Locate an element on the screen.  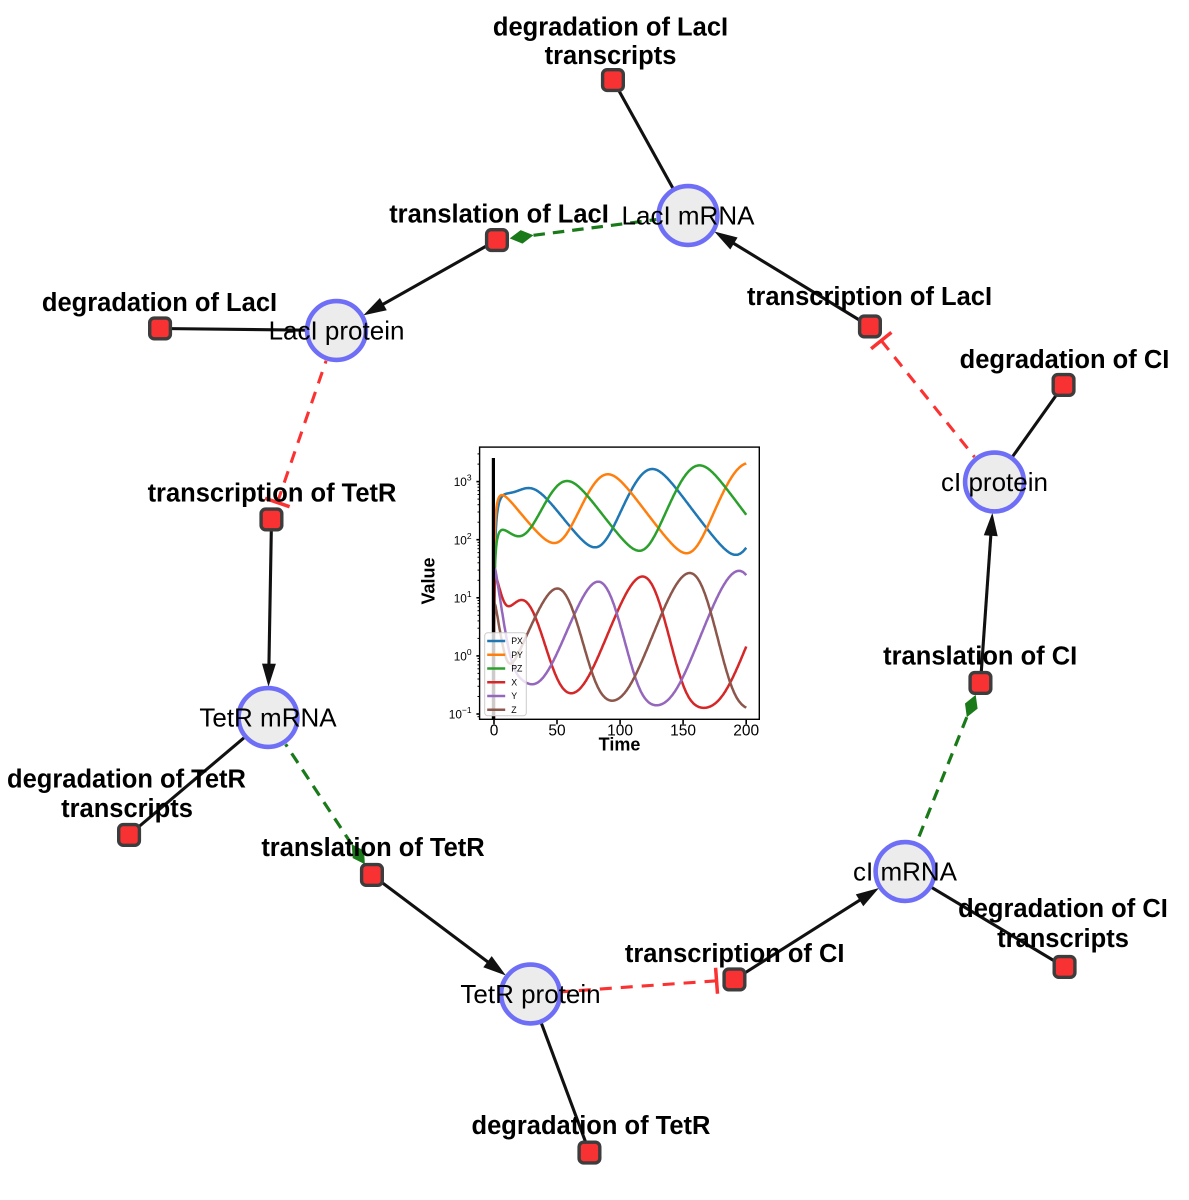
svg-text: Value is located at coordinates (429, 580).